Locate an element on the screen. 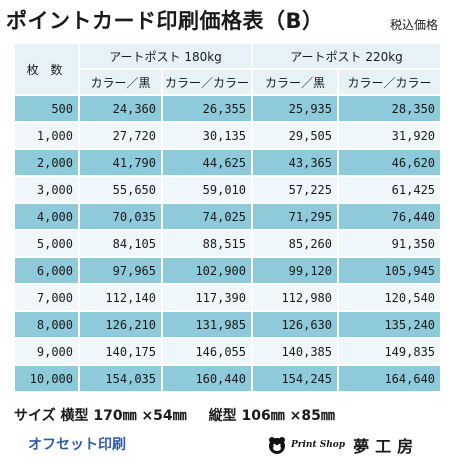  quantity-header: 枚 数 is located at coordinates (46, 69).